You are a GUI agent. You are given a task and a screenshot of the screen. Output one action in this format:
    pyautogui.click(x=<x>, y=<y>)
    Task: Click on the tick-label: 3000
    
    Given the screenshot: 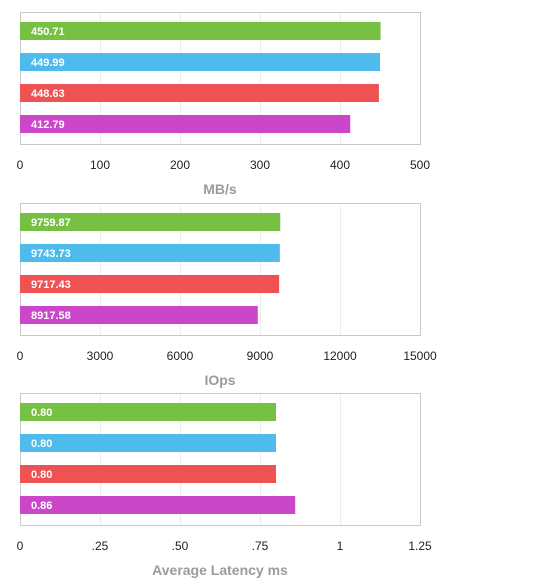 What is the action you would take?
    pyautogui.click(x=100, y=356)
    